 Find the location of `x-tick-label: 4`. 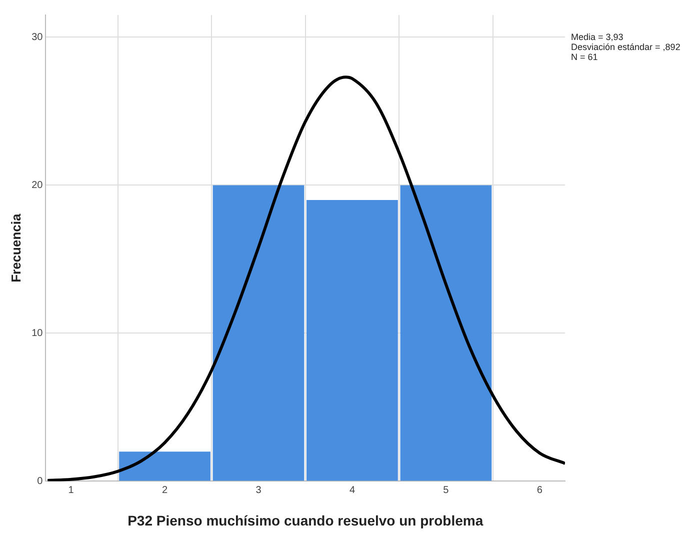

x-tick-label: 4 is located at coordinates (352, 490).